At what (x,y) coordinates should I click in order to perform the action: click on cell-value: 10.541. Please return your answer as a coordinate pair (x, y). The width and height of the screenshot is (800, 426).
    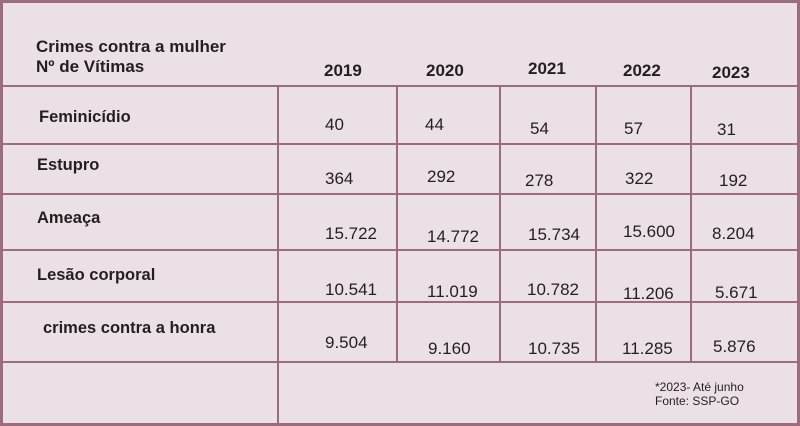
    Looking at the image, I should click on (351, 289).